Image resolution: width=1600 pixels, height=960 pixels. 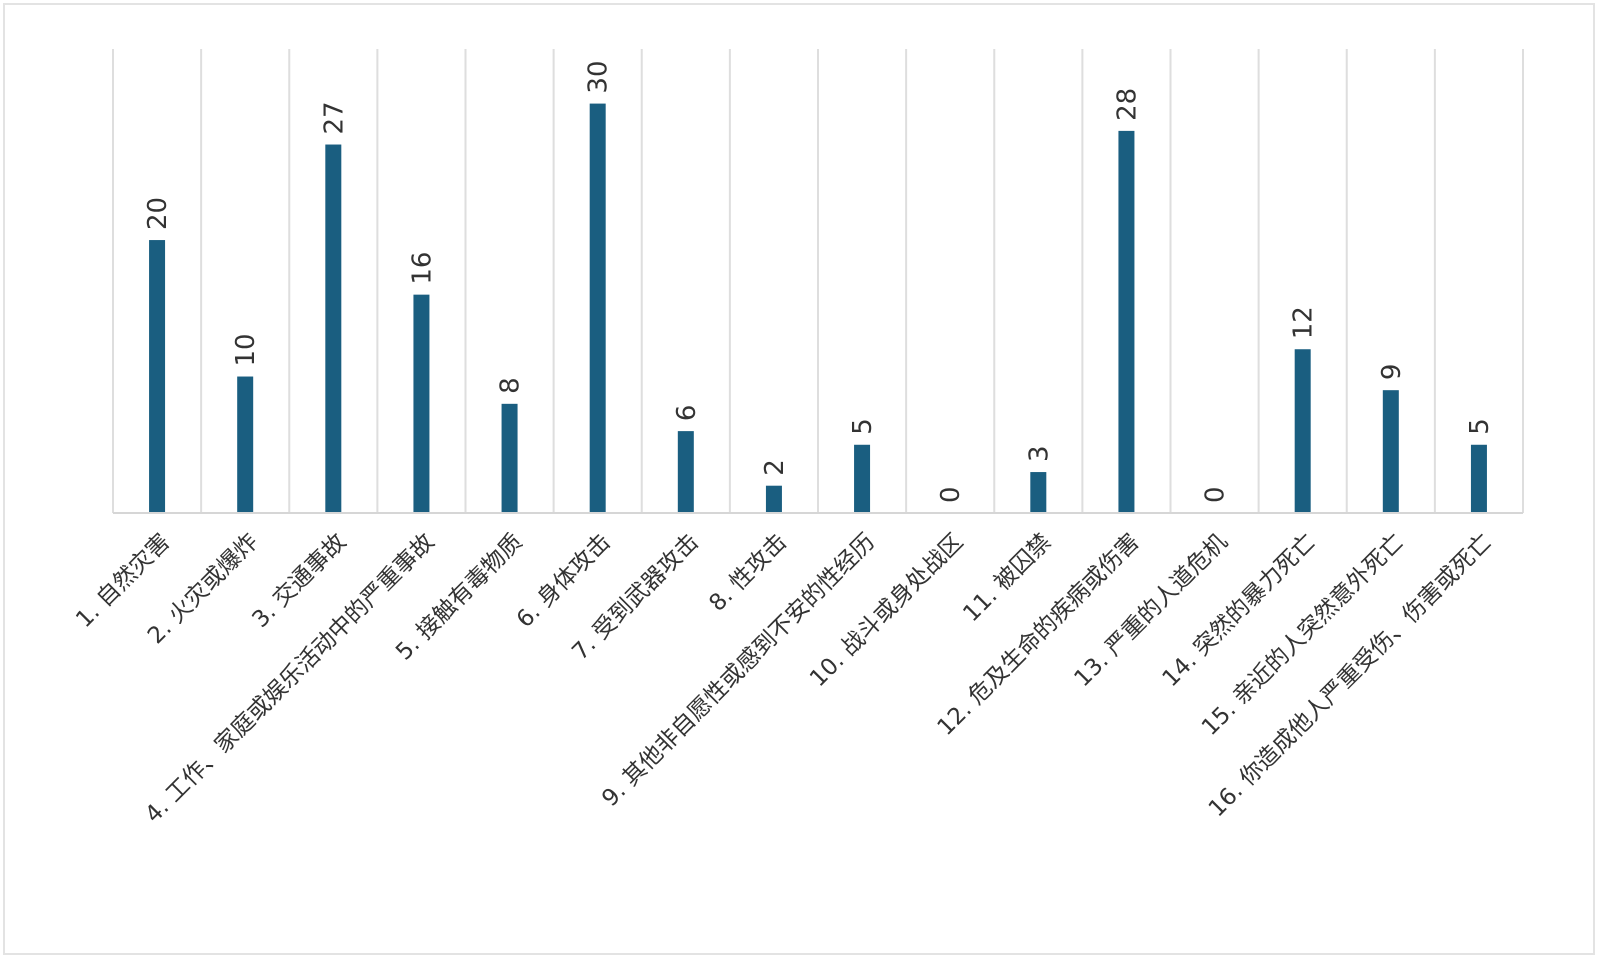 I want to click on data-label: 28, so click(x=1127, y=104).